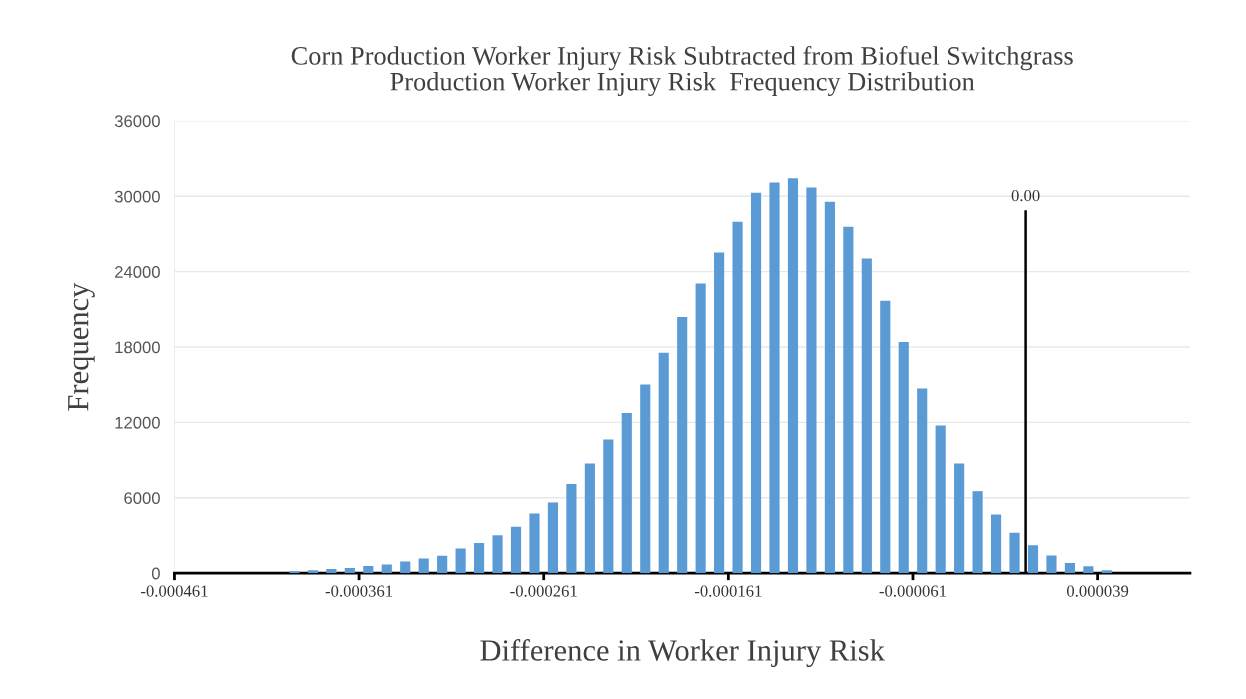 This screenshot has width=1246, height=699. Describe the element at coordinates (81, 346) in the screenshot. I see `y-axis-title: Frequency` at that location.